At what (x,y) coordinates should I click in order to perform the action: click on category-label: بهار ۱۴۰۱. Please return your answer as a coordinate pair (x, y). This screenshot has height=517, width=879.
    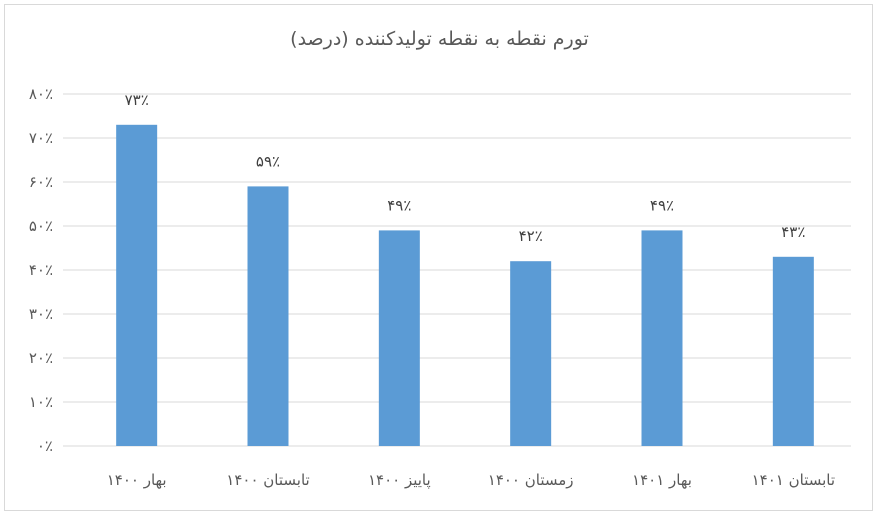
    Looking at the image, I should click on (662, 480).